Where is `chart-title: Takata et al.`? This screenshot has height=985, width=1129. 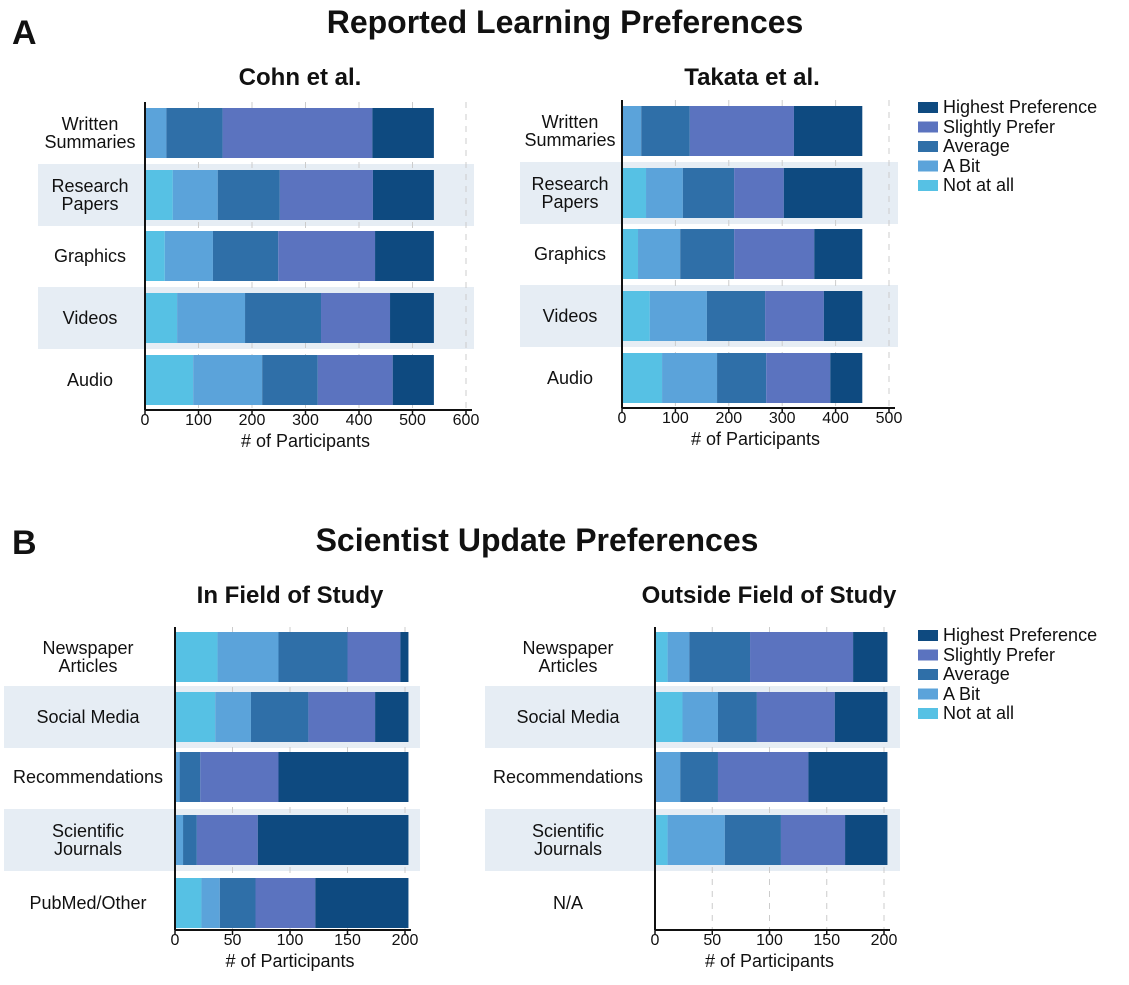
chart-title: Takata et al. is located at coordinates (752, 77).